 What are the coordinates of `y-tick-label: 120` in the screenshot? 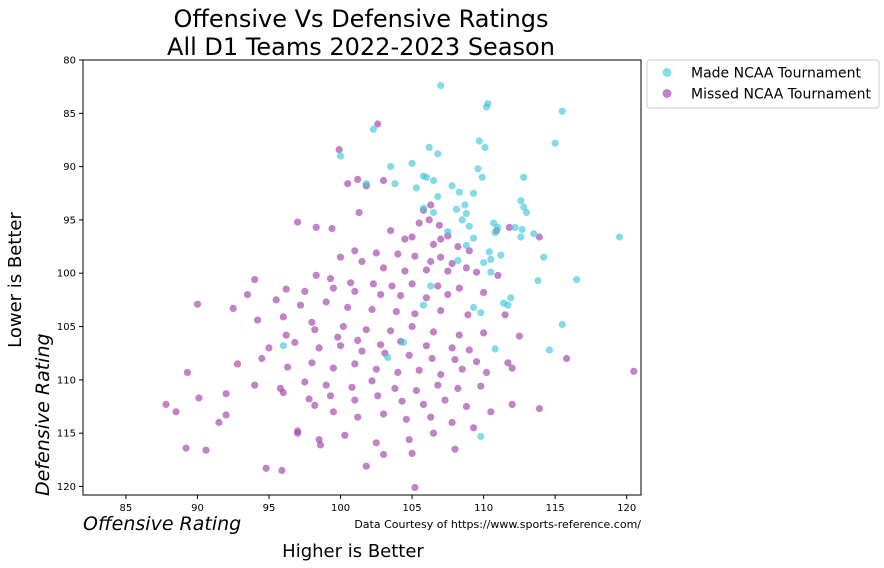 It's located at (66, 487).